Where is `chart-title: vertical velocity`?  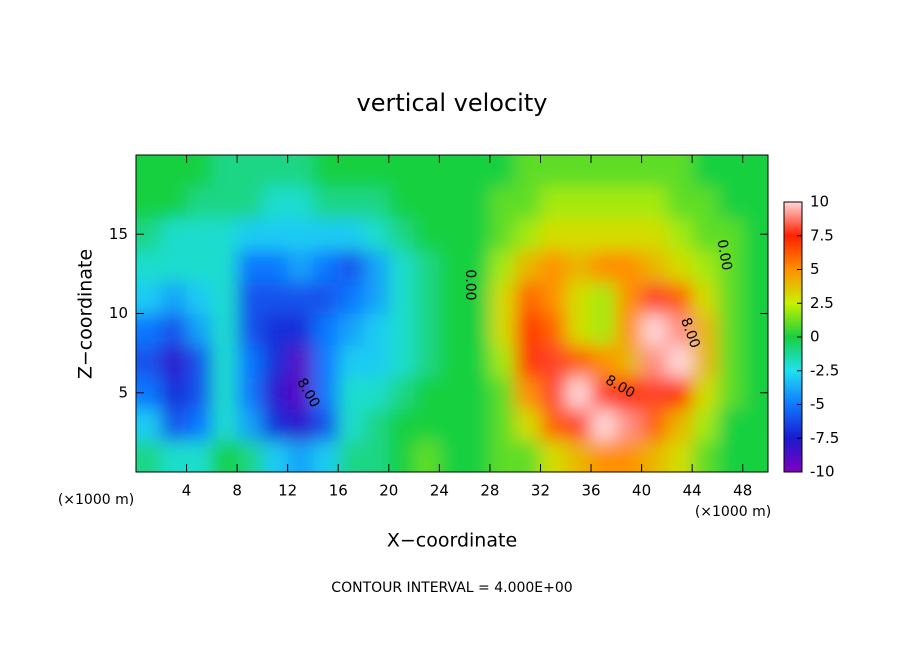
chart-title: vertical velocity is located at coordinates (452, 103).